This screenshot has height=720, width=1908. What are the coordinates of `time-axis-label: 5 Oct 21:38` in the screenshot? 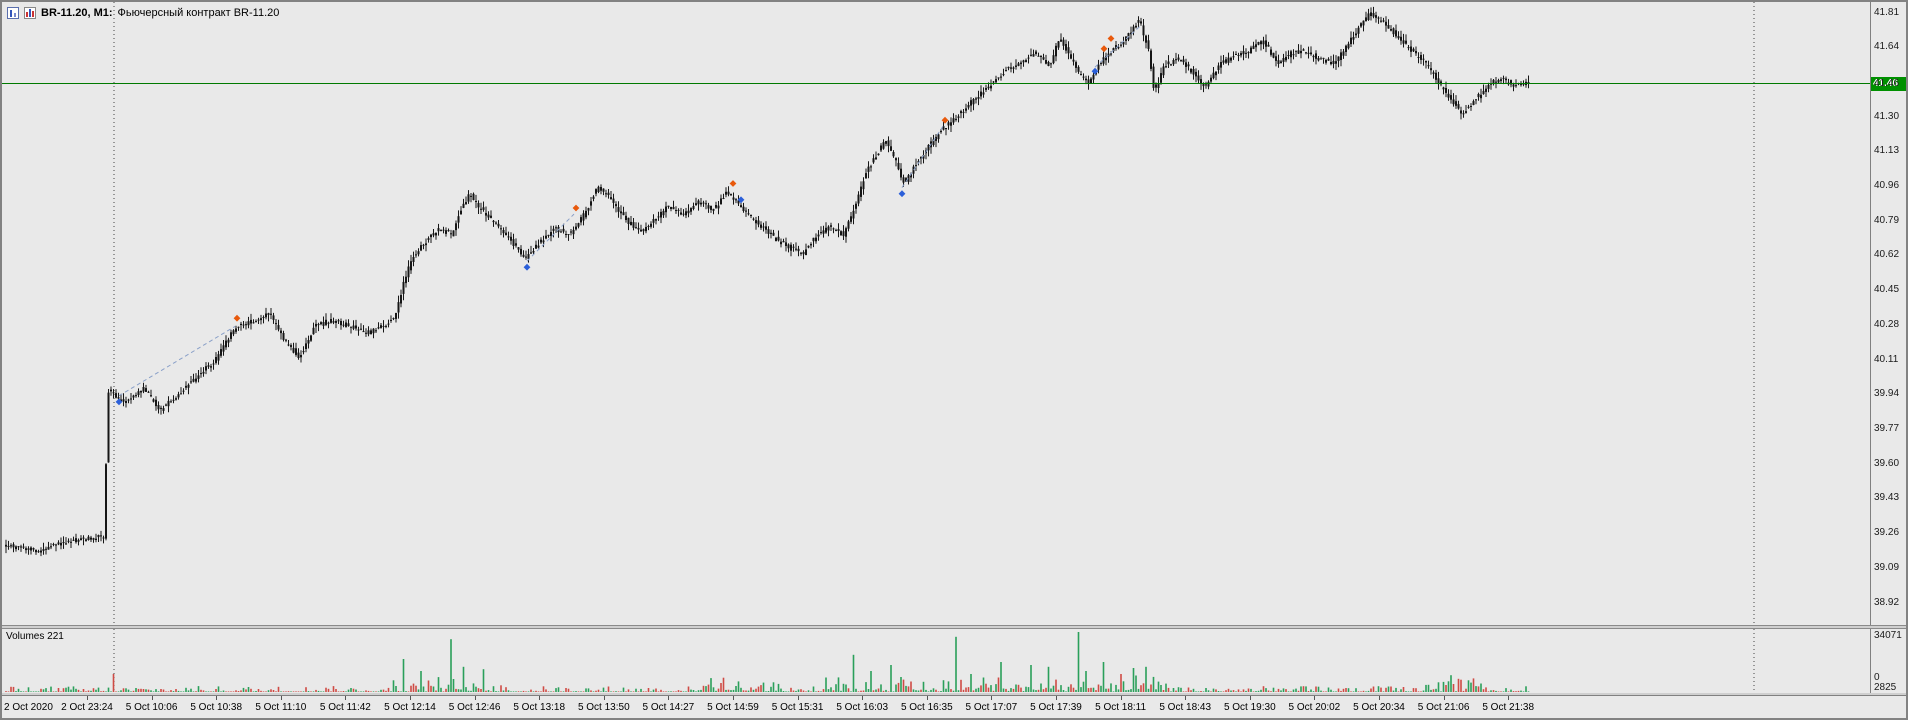 It's located at (1508, 707).